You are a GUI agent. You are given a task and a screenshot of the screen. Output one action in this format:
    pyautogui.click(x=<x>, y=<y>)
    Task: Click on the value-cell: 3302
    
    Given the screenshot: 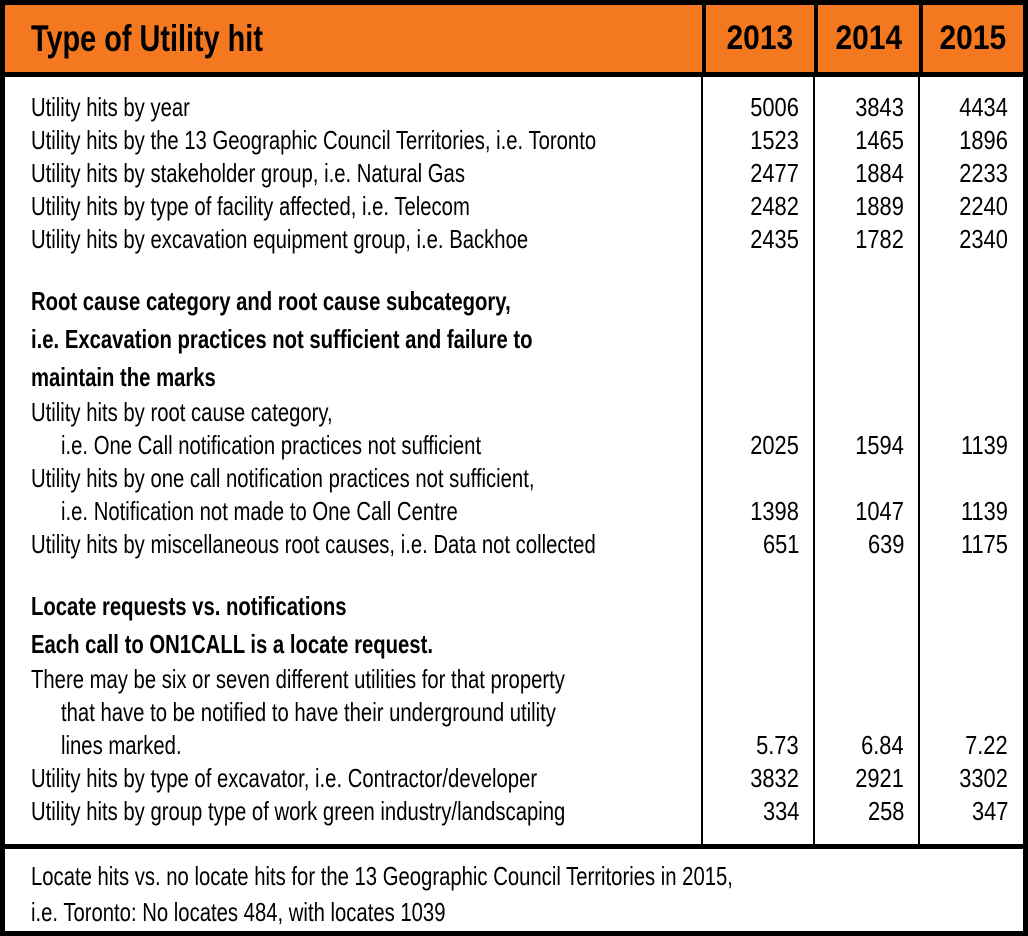 What is the action you would take?
    pyautogui.click(x=971, y=778)
    